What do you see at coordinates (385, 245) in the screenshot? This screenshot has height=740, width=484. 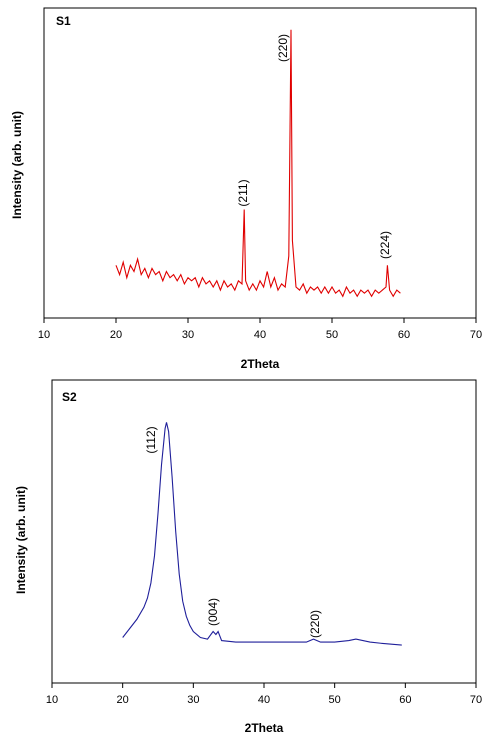 I see `peak-label: (224)` at bounding box center [385, 245].